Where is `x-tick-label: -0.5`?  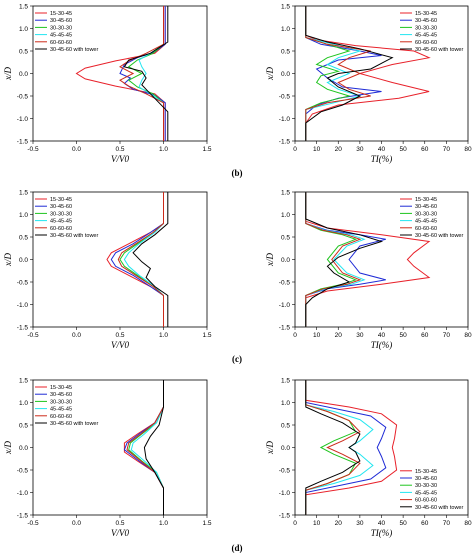 x-tick-label: -0.5 is located at coordinates (33, 335).